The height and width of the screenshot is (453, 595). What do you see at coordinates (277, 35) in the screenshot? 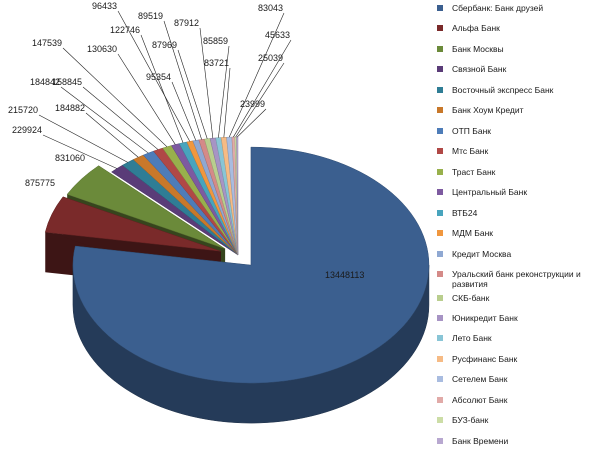
I see `data-label-20: 45633` at bounding box center [277, 35].